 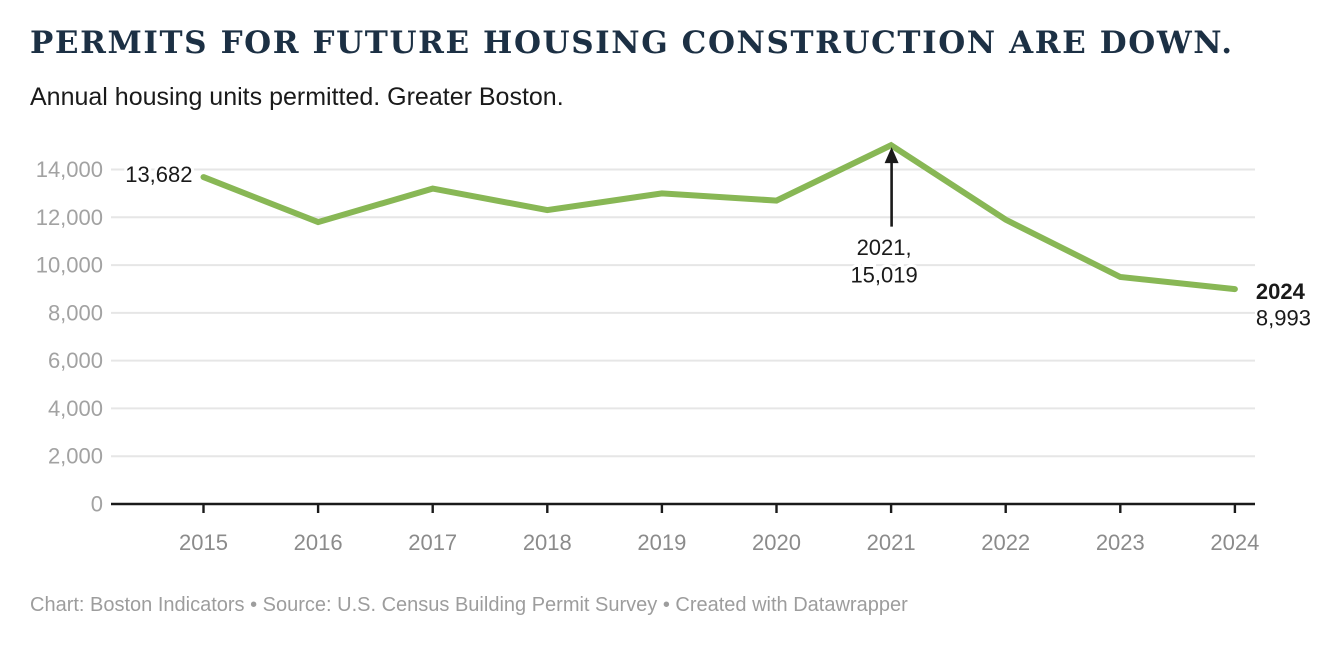 I want to click on end-label-year: 2024, so click(x=1281, y=291).